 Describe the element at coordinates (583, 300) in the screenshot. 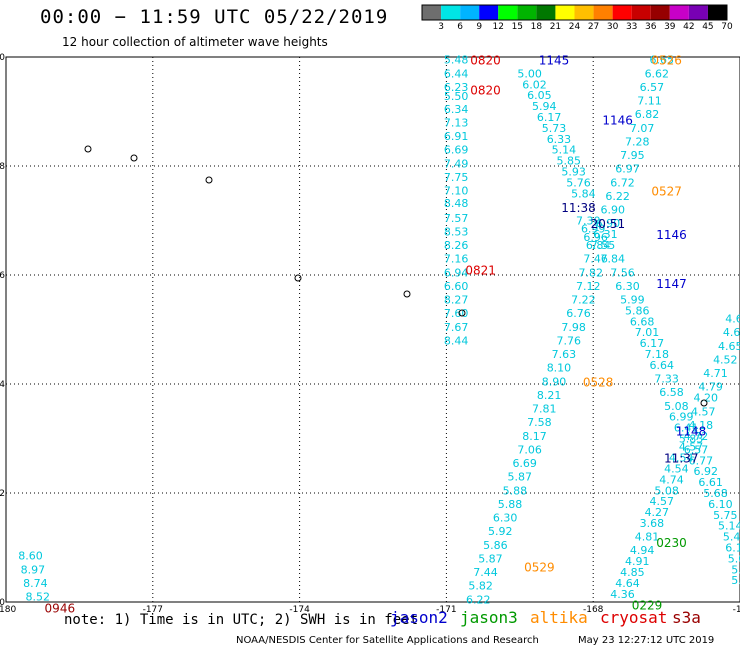

I see `swh-value-label: 7.22` at that location.